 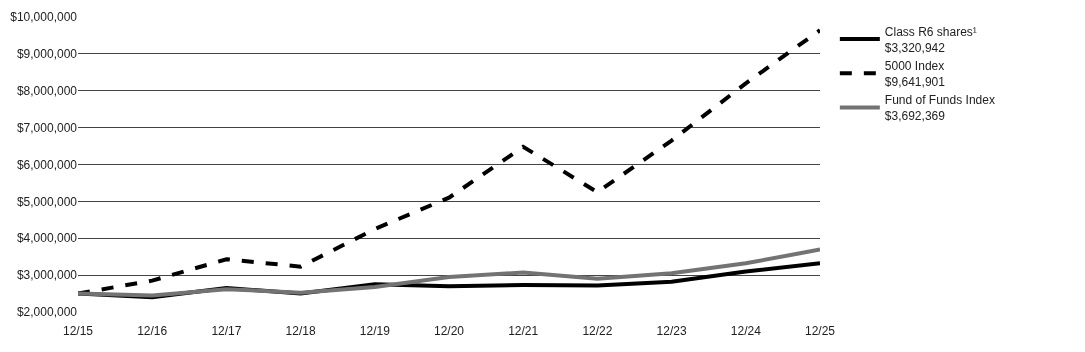 I want to click on line-series, so click(x=449, y=272).